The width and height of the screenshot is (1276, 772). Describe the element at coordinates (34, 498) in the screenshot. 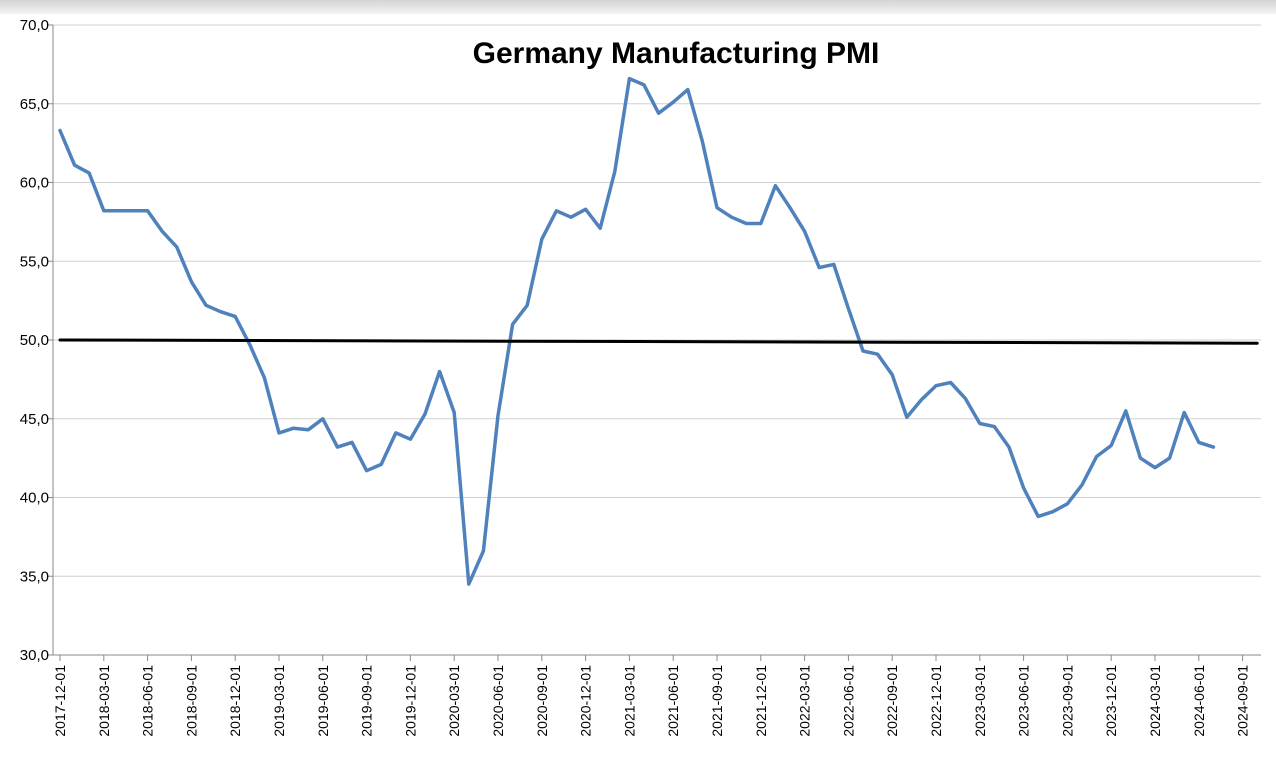

I see `y-tick-label: 40,0` at that location.